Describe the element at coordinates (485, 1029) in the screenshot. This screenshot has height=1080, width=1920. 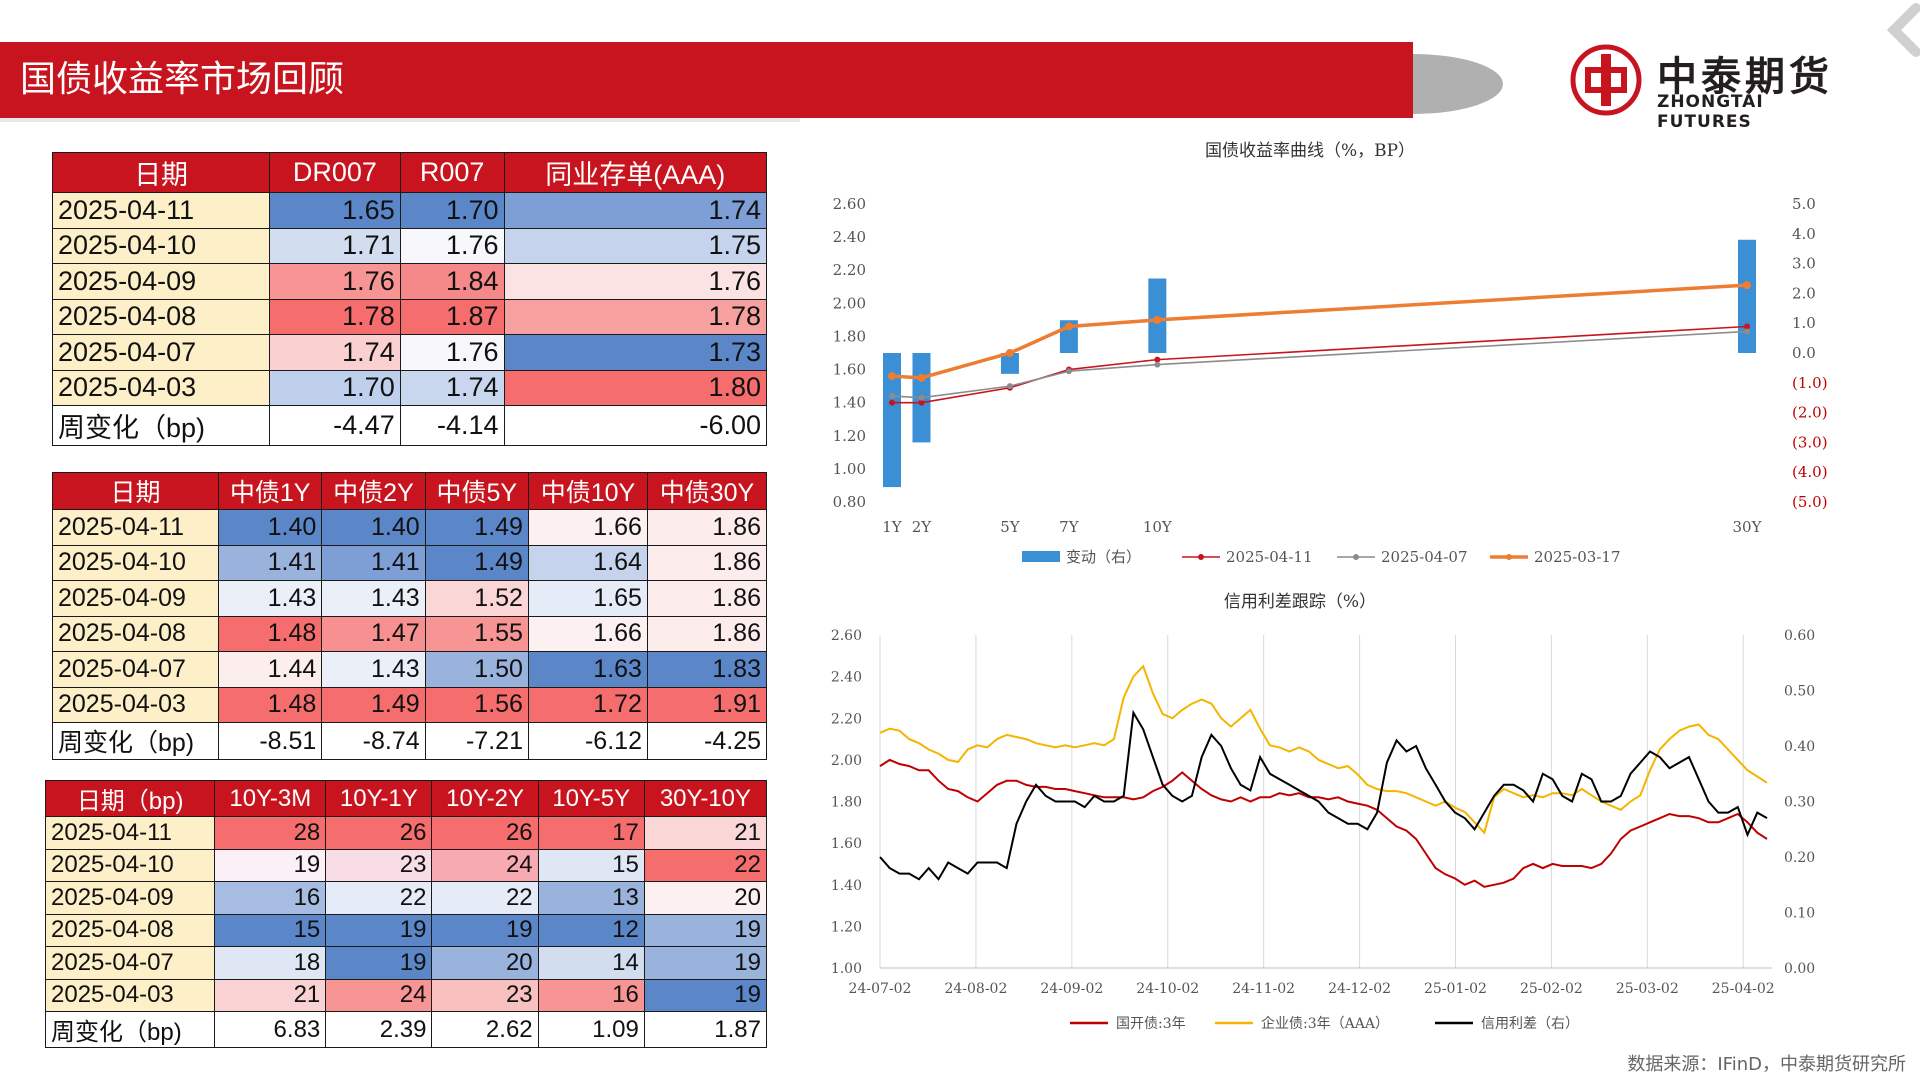
I see `change-cell: 2.62` at that location.